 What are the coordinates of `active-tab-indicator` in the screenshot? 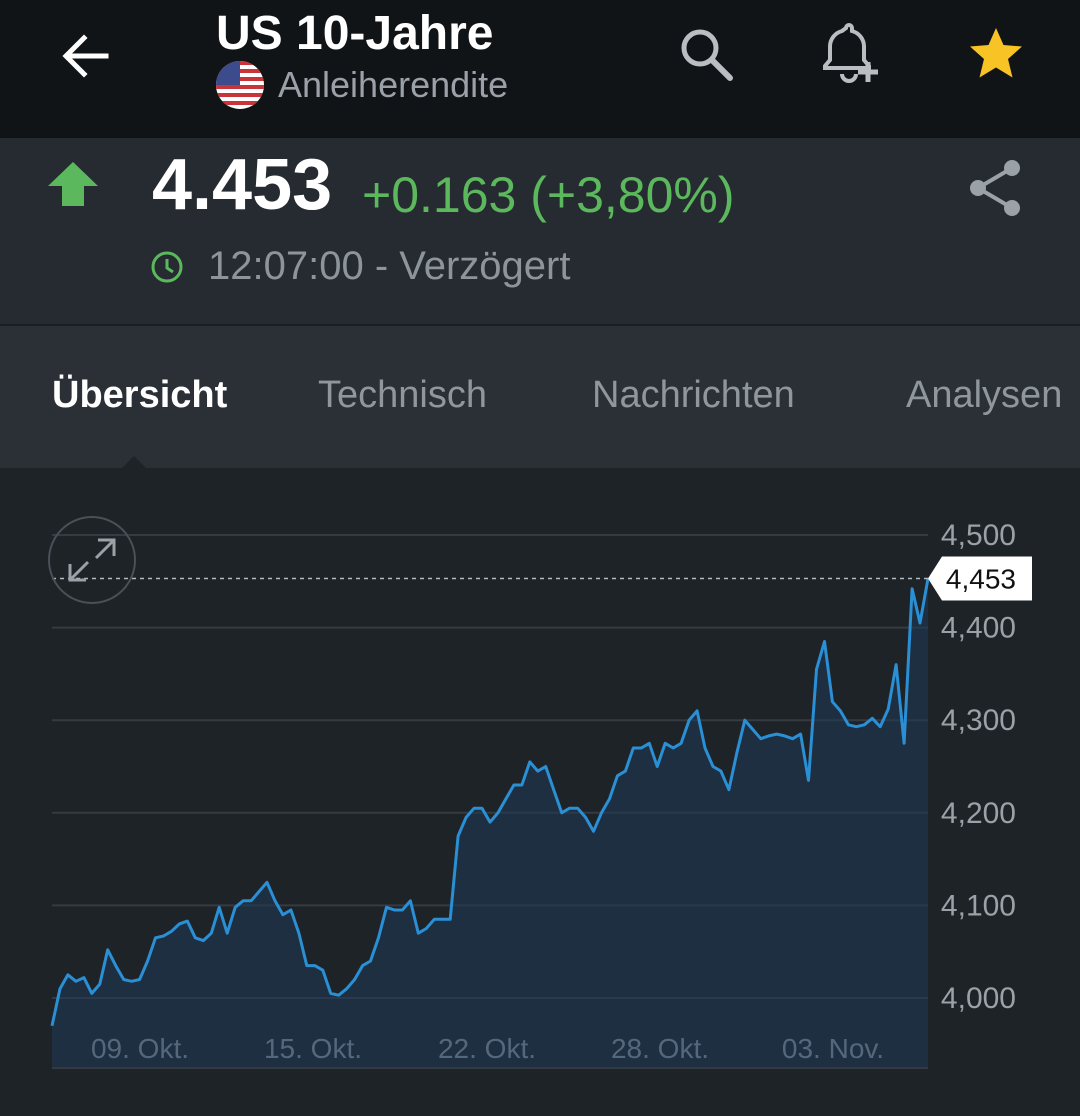 It's located at (134, 462).